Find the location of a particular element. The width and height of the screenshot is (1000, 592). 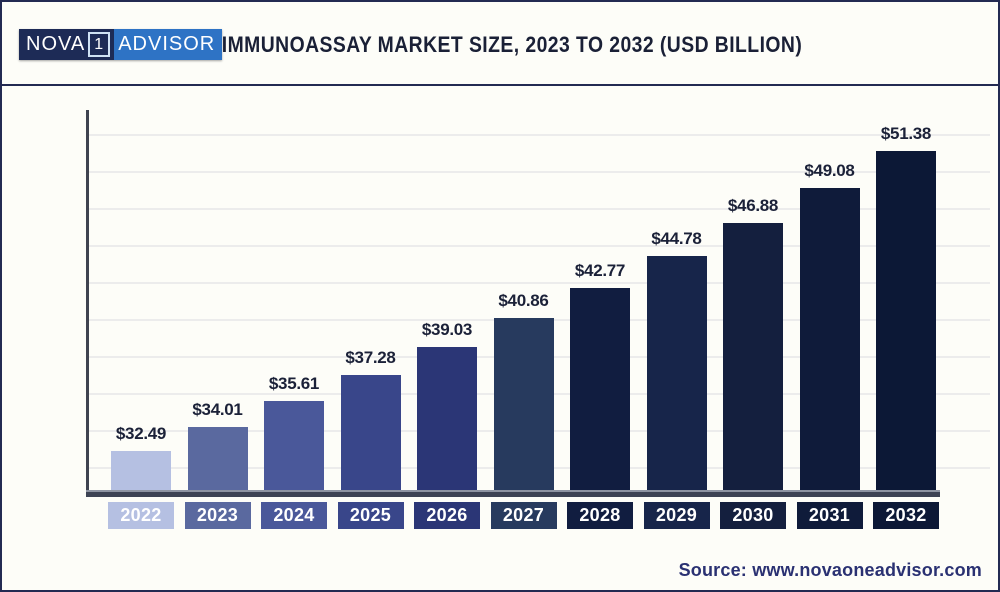

logo-text-nova: NOVA is located at coordinates (56, 44).